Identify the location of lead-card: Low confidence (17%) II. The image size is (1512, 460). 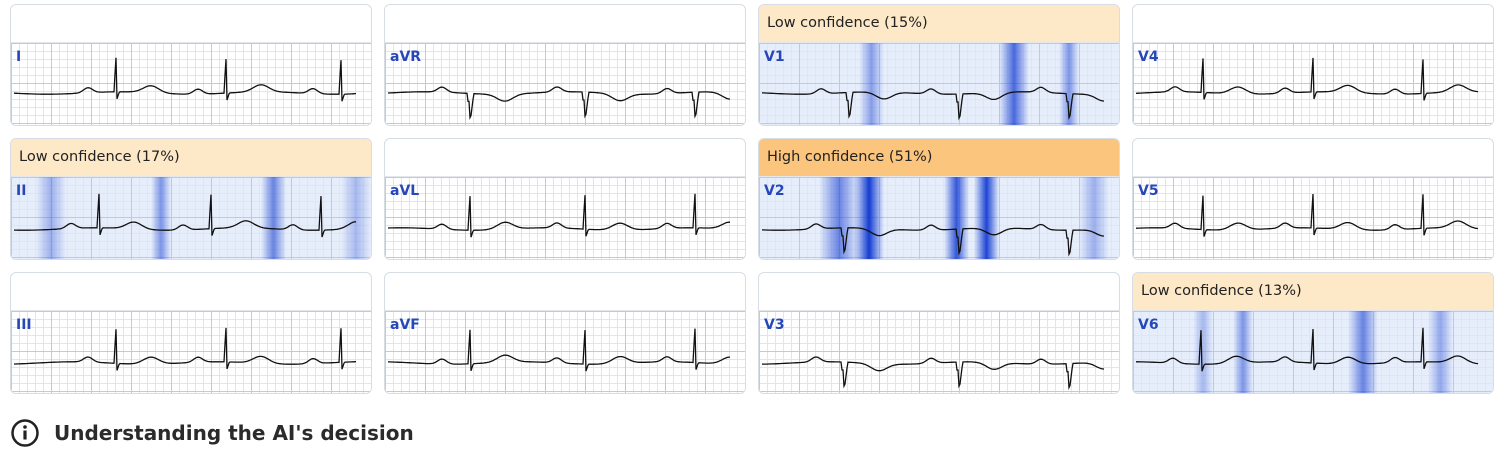
(191, 199).